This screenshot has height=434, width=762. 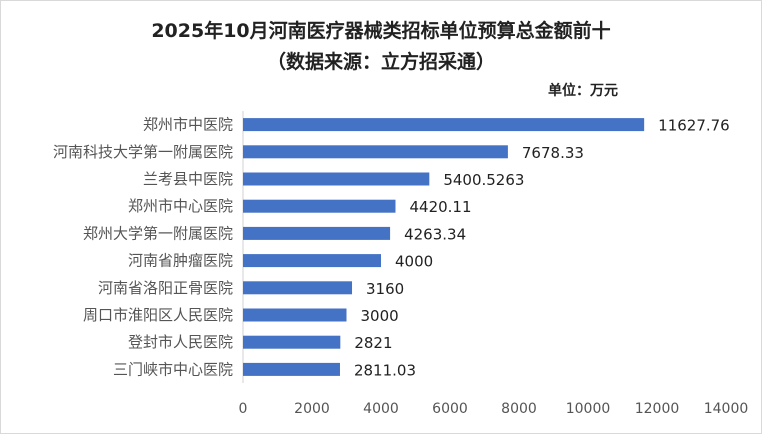 What do you see at coordinates (243, 409) in the screenshot?
I see `x-tick-label: 0` at bounding box center [243, 409].